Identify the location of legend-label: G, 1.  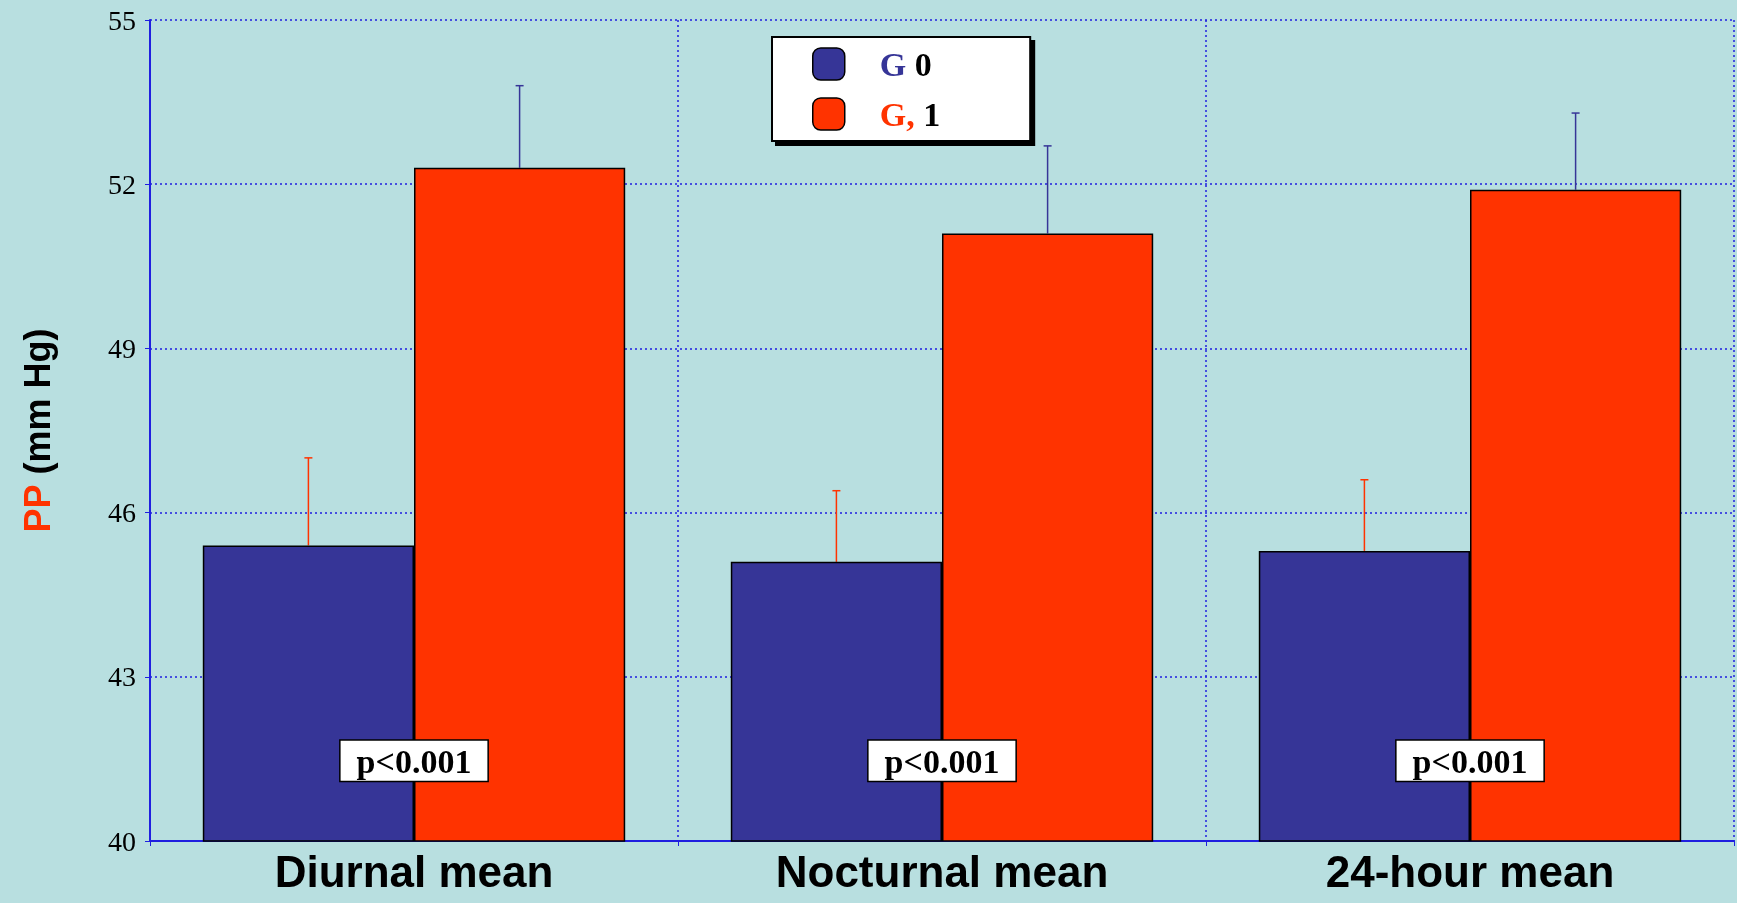
(910, 114).